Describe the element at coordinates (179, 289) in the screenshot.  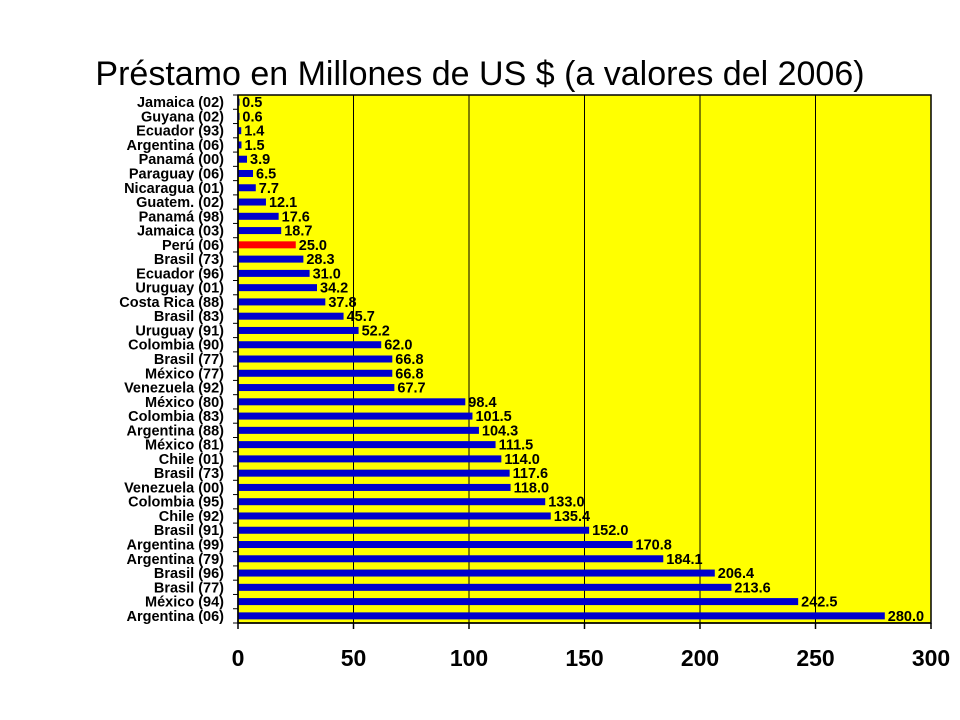
I see `category-label: Uruguay (01)` at that location.